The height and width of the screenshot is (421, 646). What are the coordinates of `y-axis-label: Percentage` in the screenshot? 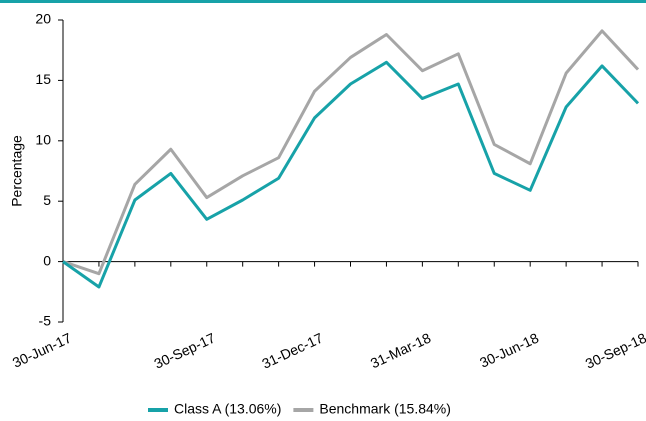 It's located at (17, 171).